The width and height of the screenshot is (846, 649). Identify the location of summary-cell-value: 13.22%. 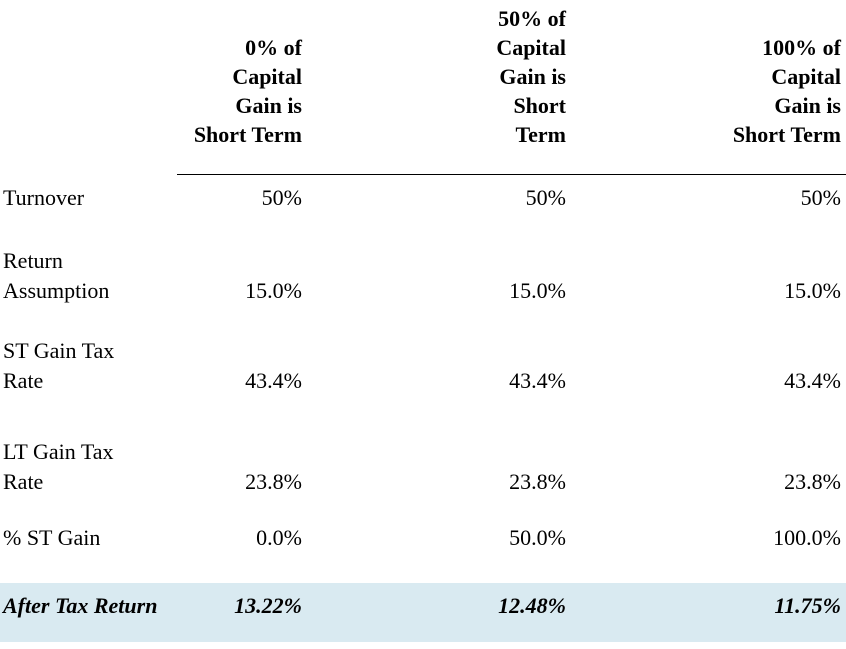
(244, 612).